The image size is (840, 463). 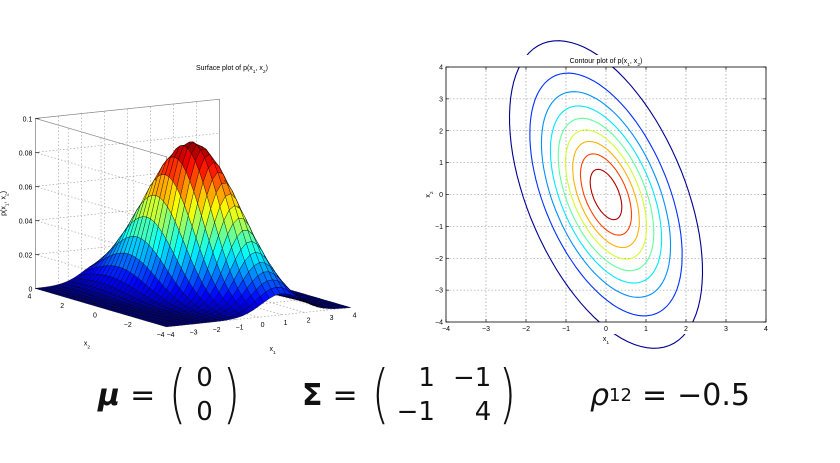 What do you see at coordinates (441, 163) in the screenshot?
I see `contour-y-tick-label: 1` at bounding box center [441, 163].